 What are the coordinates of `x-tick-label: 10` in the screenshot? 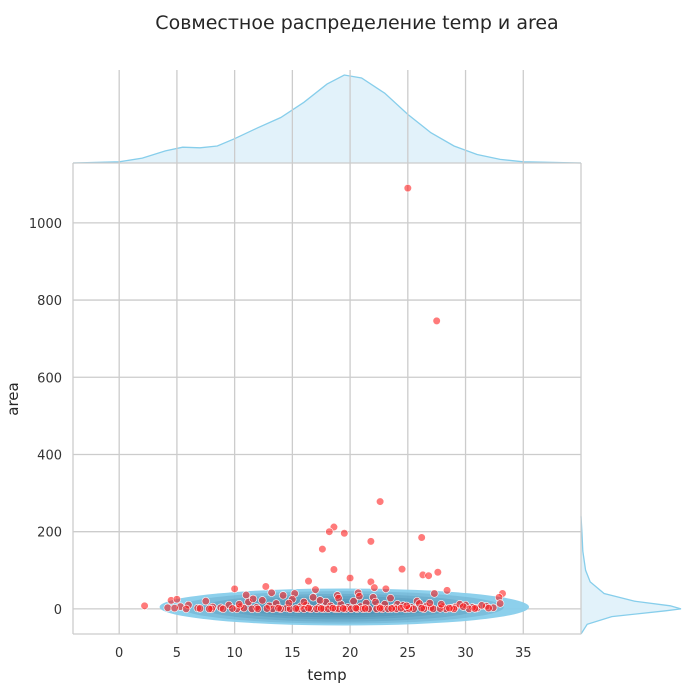 It's located at (234, 653).